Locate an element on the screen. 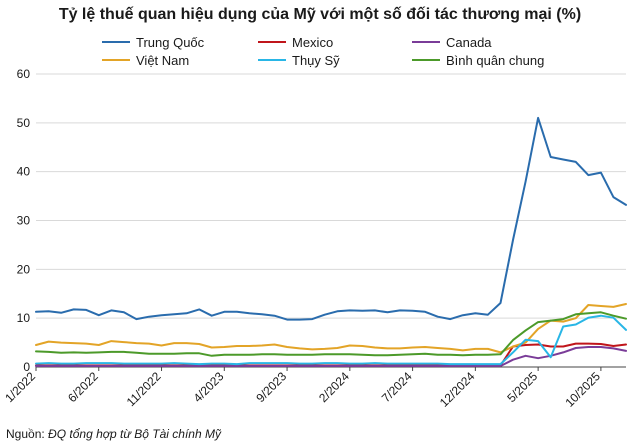  source-text: ĐQ tổng hợp từ Bộ Tài chính Mỹ is located at coordinates (134, 434).